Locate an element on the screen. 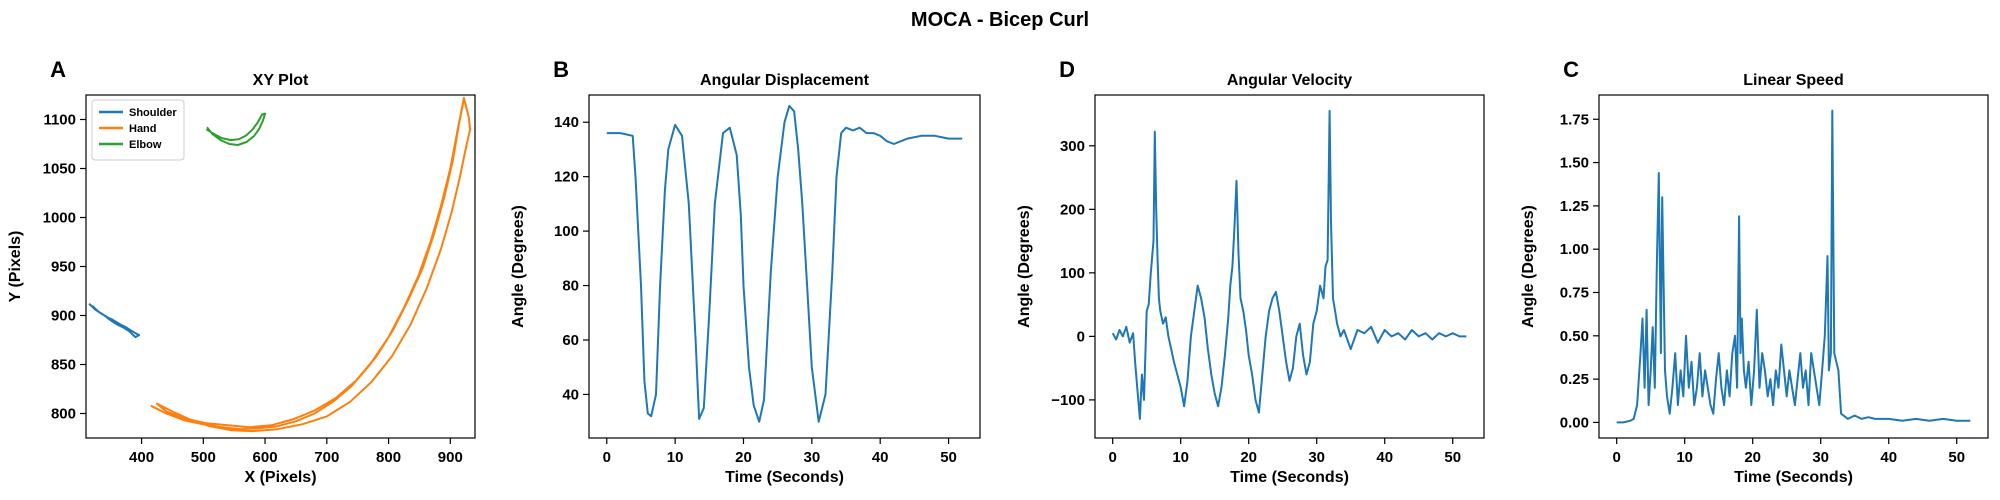 This screenshot has width=2000, height=500. y-tick-label: 1.75 is located at coordinates (1574, 119).